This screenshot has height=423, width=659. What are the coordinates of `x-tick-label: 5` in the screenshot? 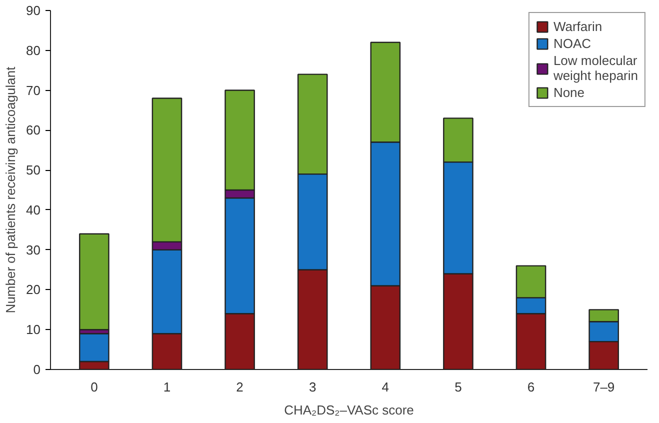 It's located at (458, 387).